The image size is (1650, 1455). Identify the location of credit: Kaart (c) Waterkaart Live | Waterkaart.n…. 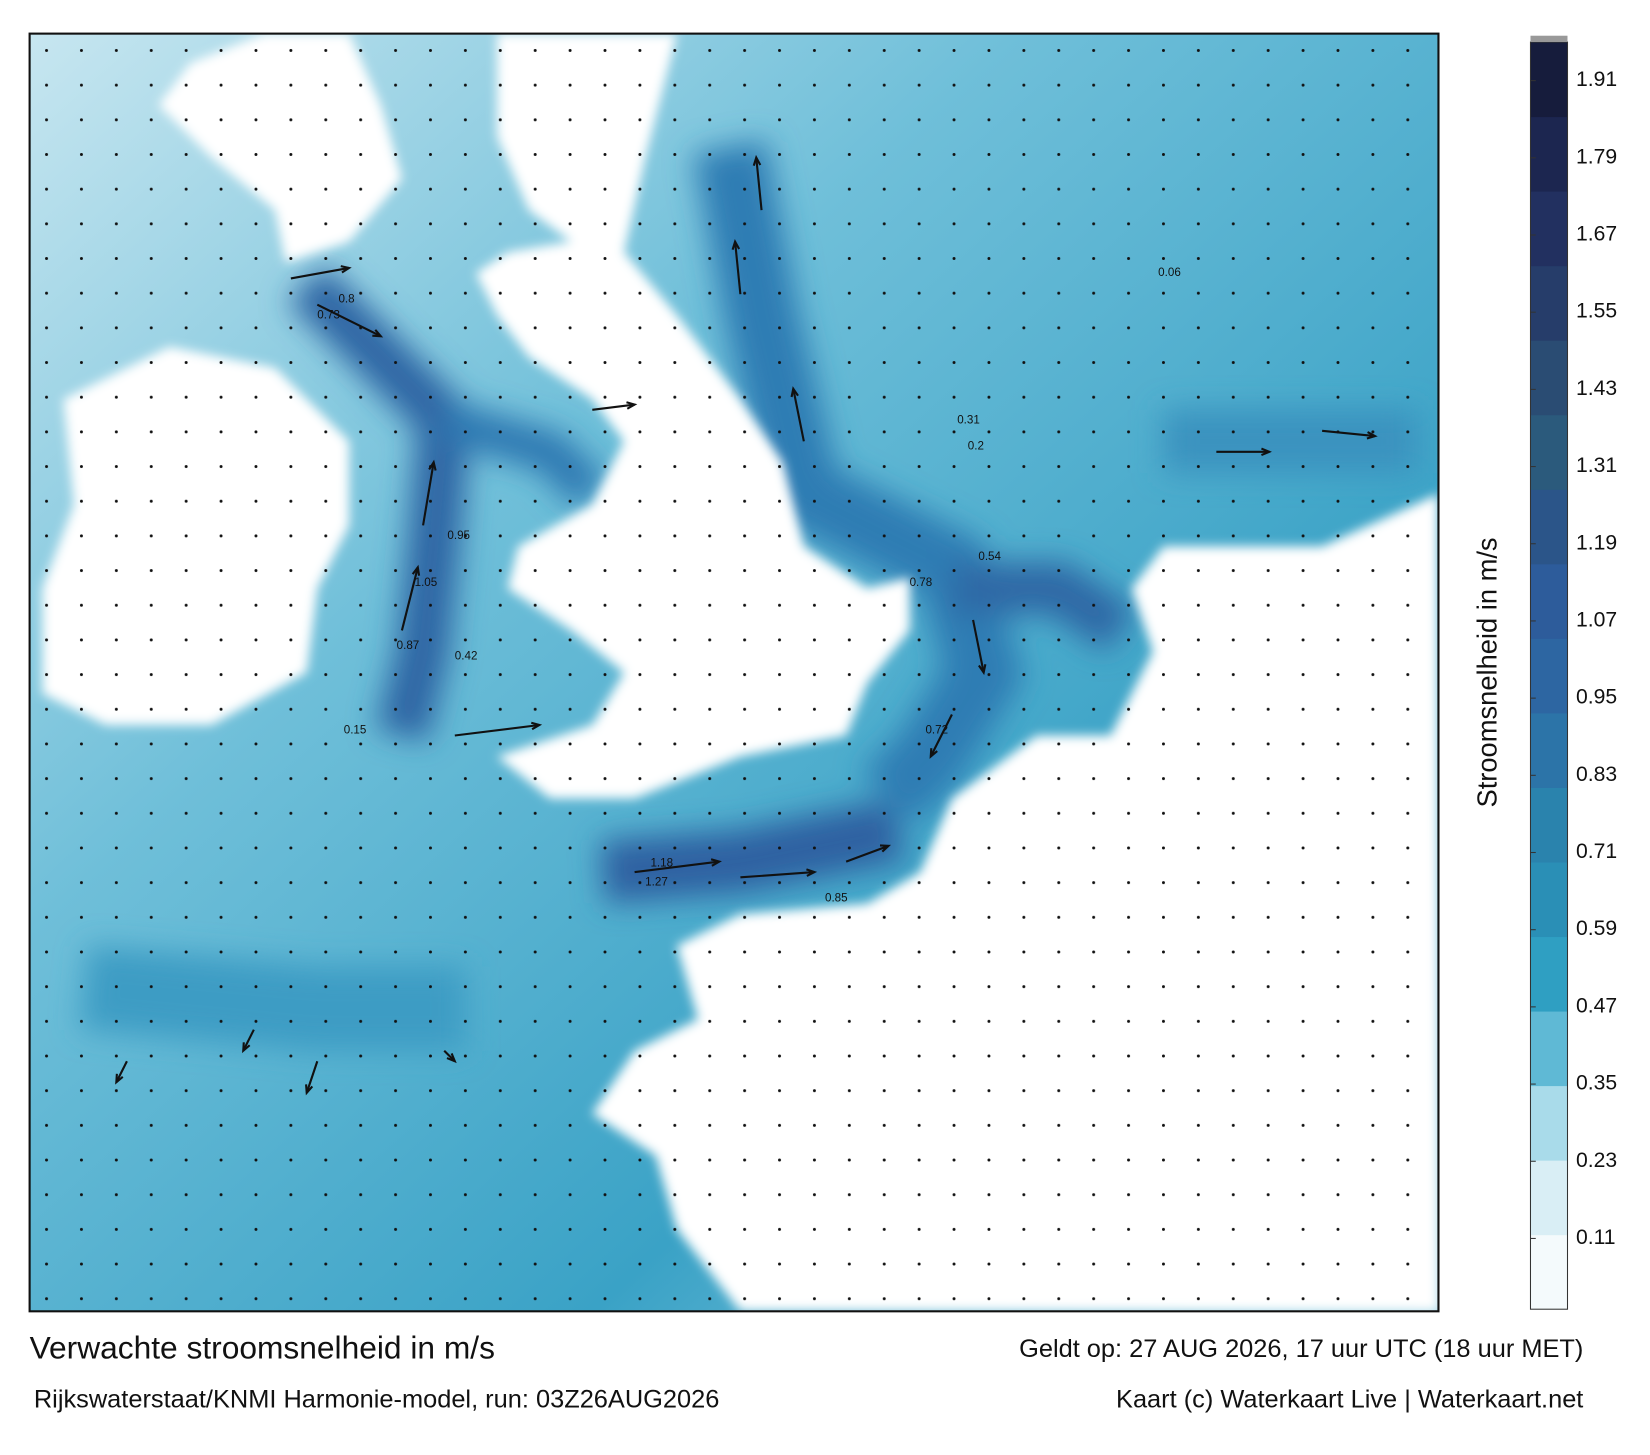
(1349, 1399).